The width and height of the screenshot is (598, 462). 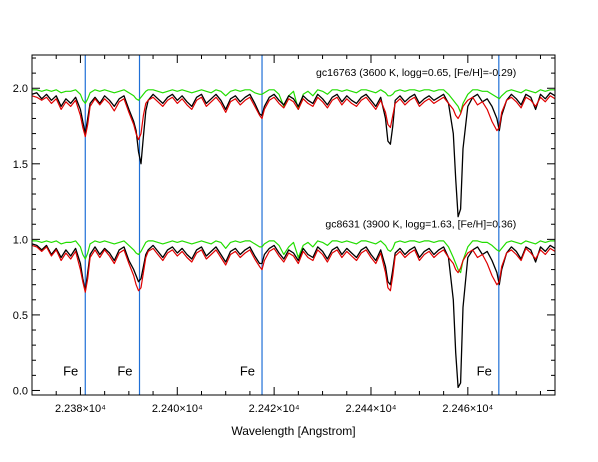 I want to click on series-gc16763-model, so click(x=293, y=118).